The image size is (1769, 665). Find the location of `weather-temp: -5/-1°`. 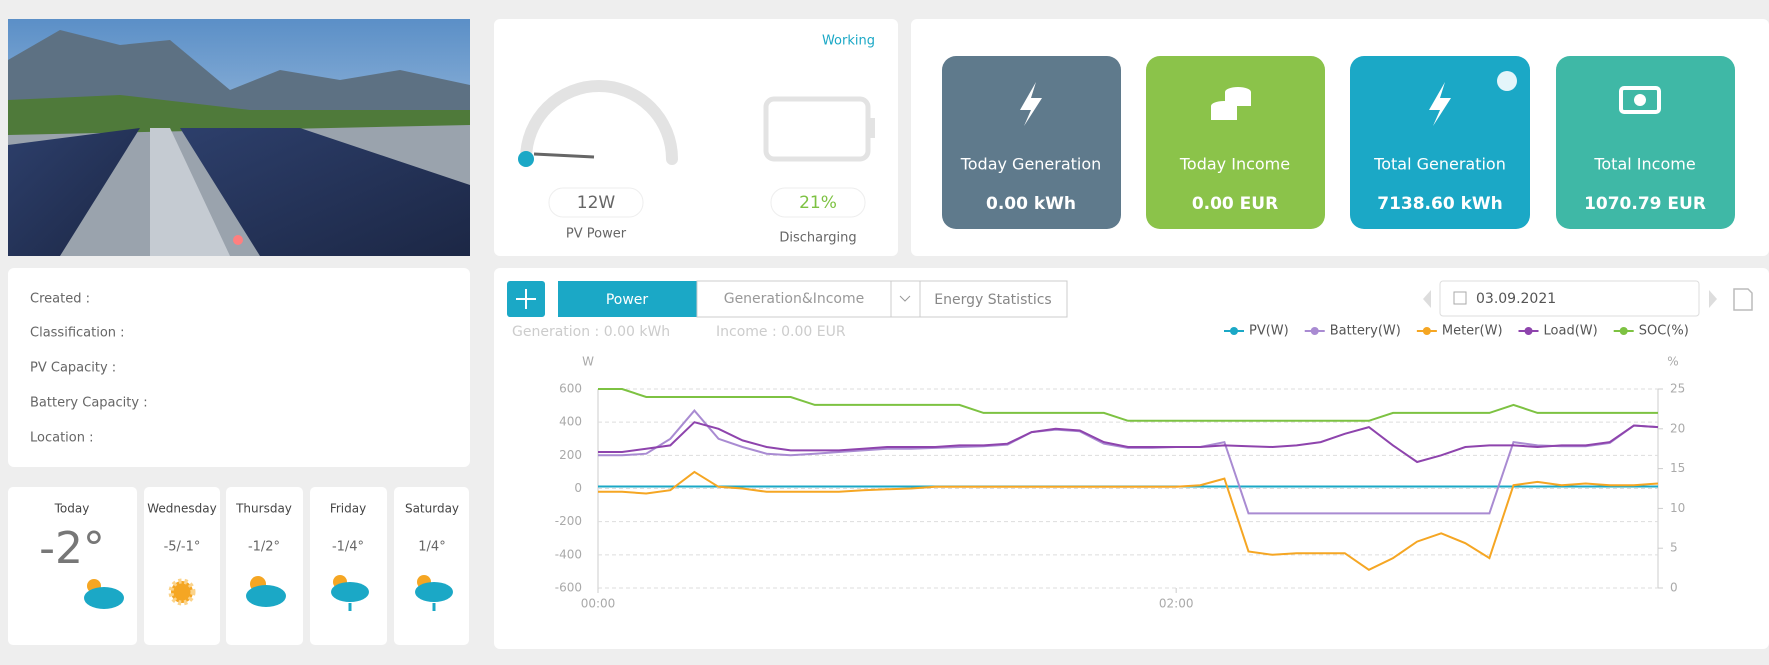

weather-temp: -5/-1° is located at coordinates (182, 547).